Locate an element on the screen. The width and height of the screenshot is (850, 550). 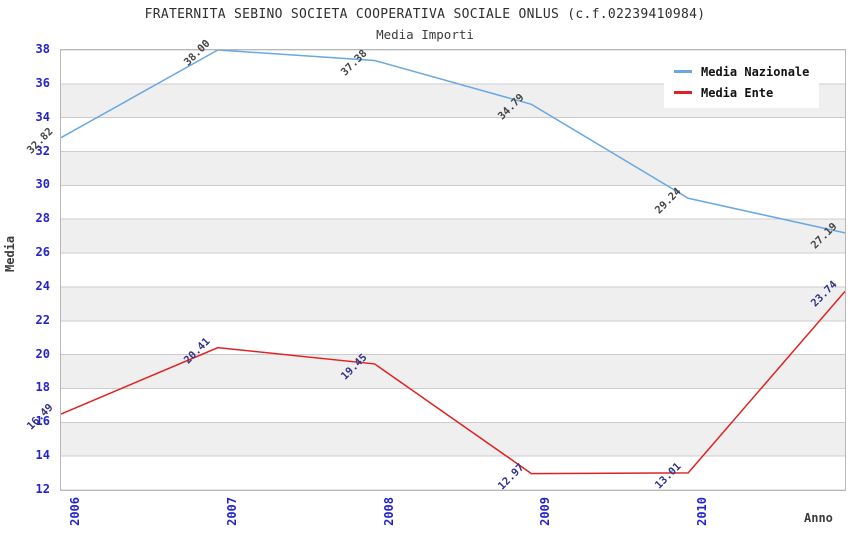
legend-item-label: Media Ente is located at coordinates (737, 92).